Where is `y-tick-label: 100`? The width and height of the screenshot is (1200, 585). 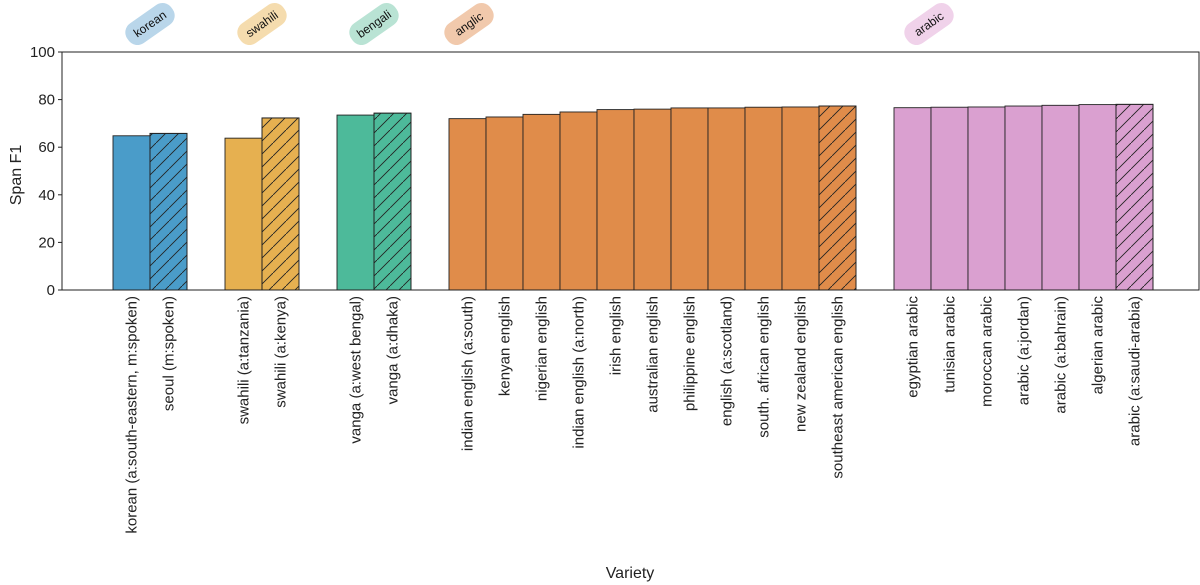 y-tick-label: 100 is located at coordinates (42, 52).